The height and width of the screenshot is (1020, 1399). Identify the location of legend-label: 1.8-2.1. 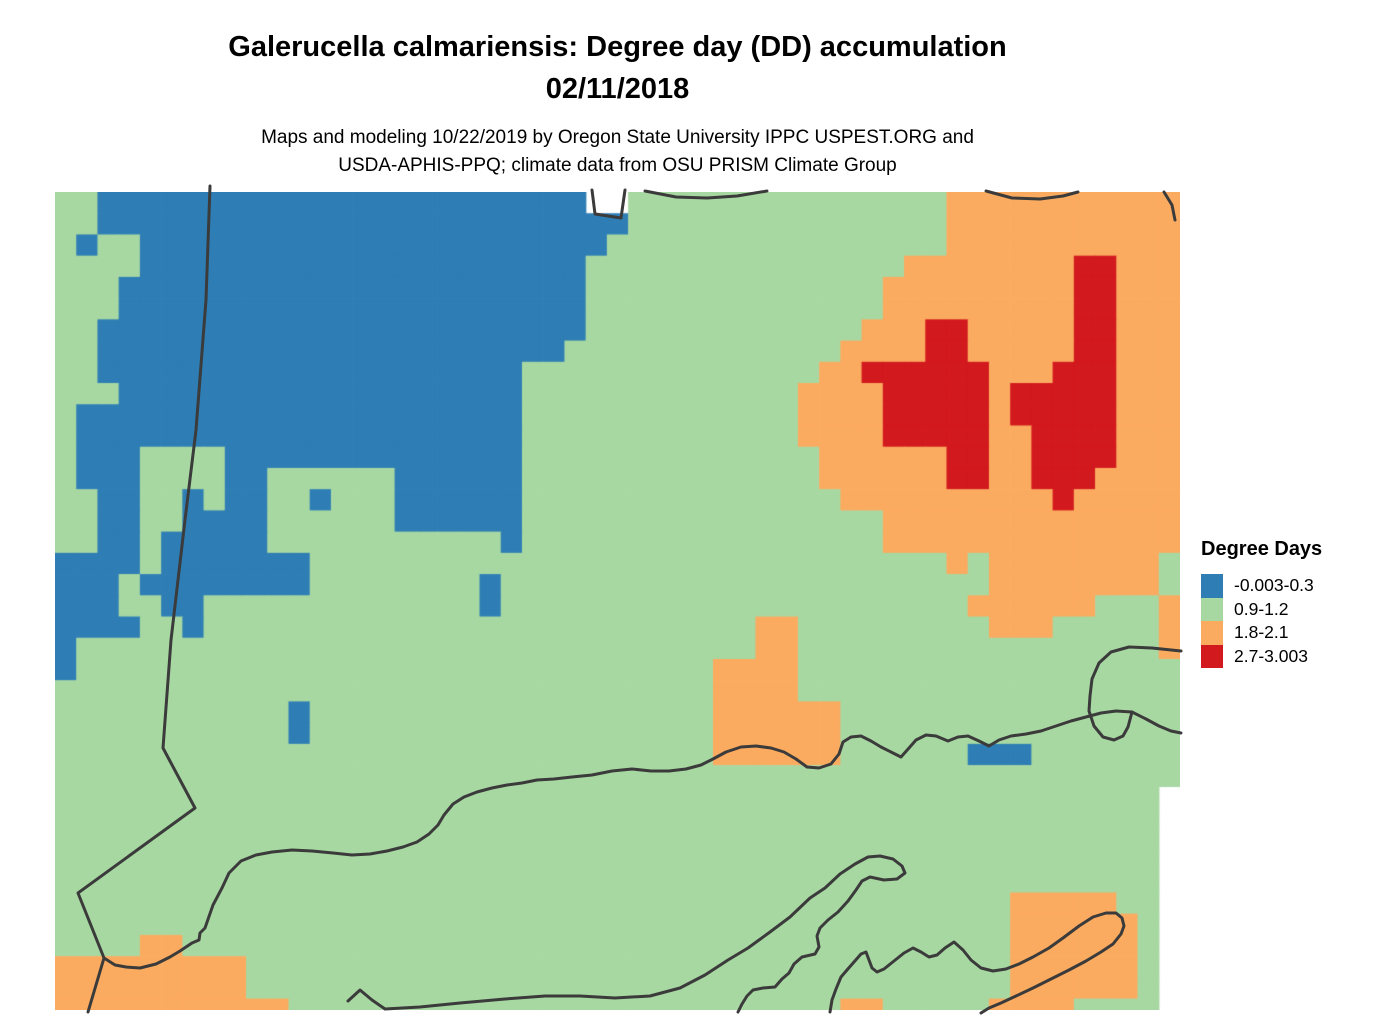
(1261, 632).